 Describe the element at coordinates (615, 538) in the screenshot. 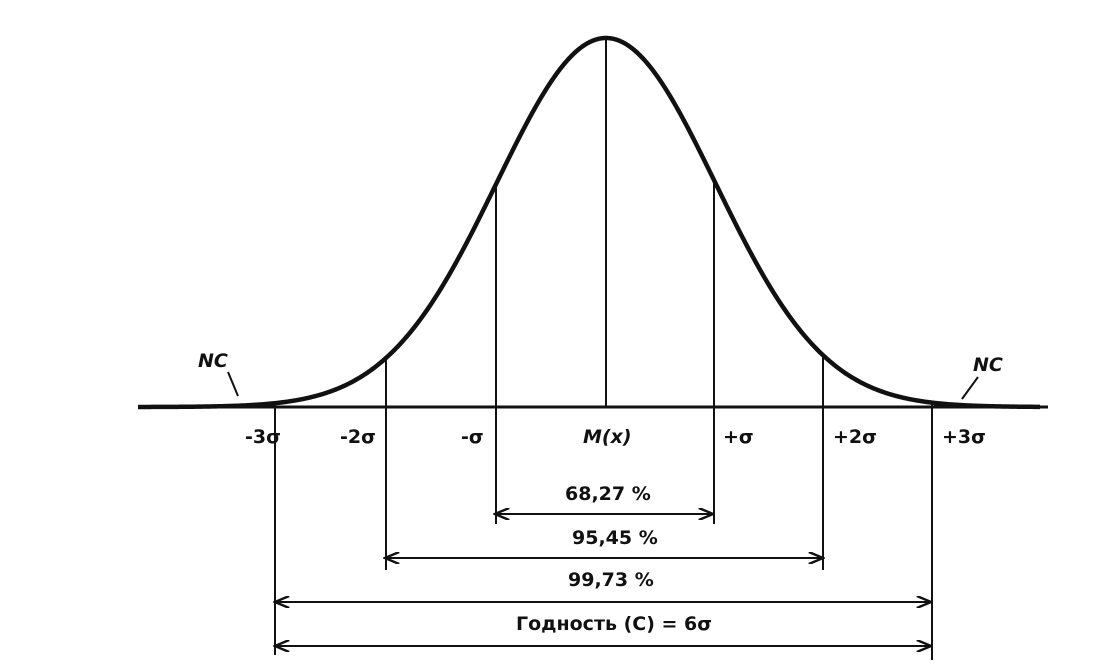

I see `range-label-2sigma: 95,45 %` at that location.